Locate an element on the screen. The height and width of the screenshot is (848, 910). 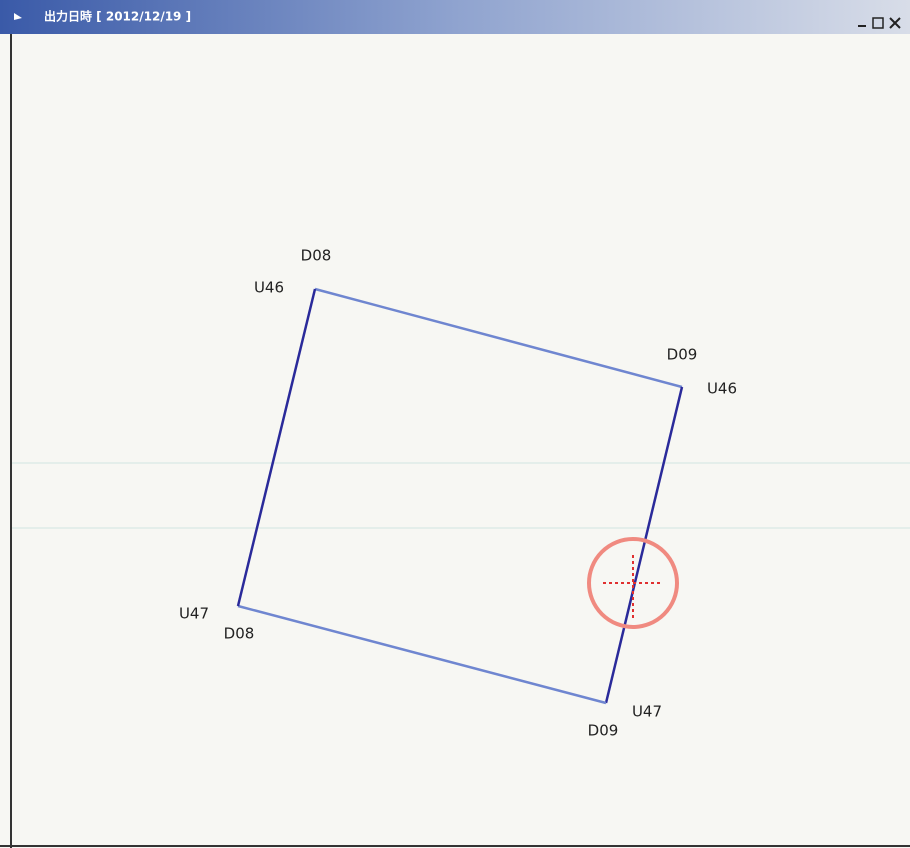
title-bar is located at coordinates (455, 17).